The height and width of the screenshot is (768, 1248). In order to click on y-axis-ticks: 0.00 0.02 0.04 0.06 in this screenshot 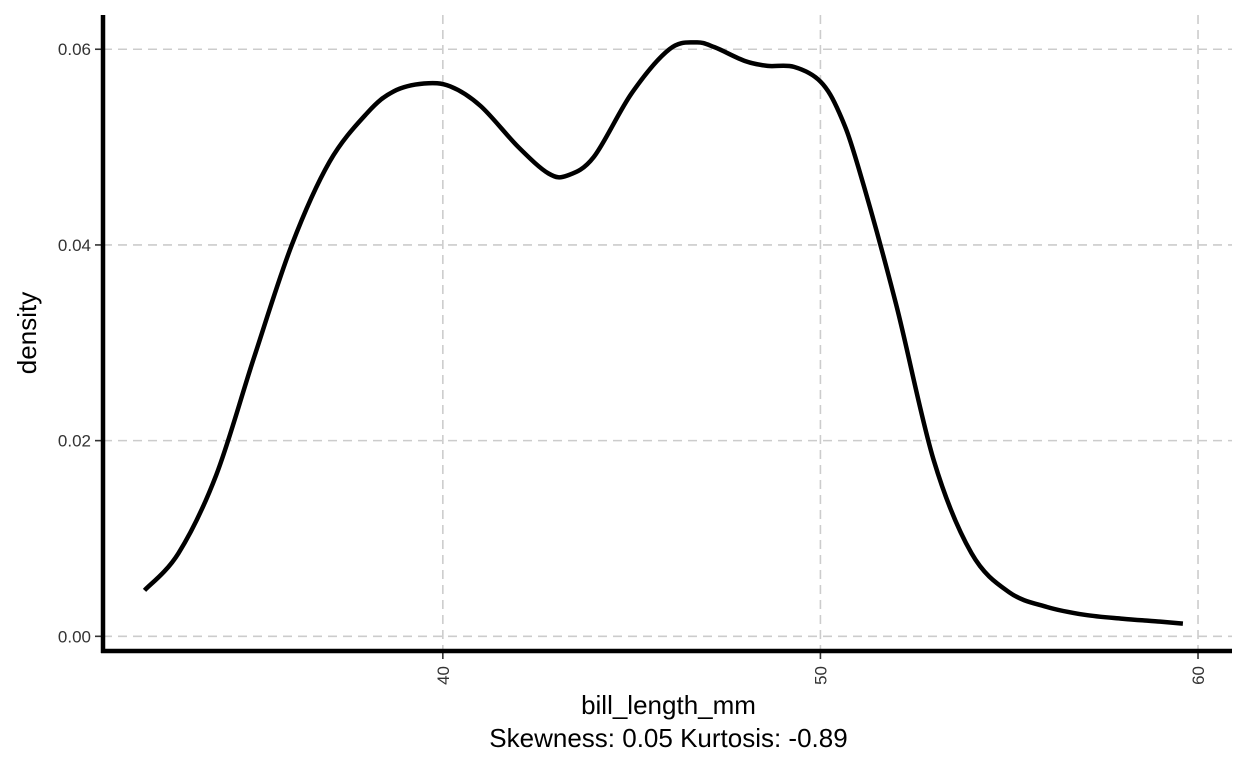, I will do `click(79, 343)`.